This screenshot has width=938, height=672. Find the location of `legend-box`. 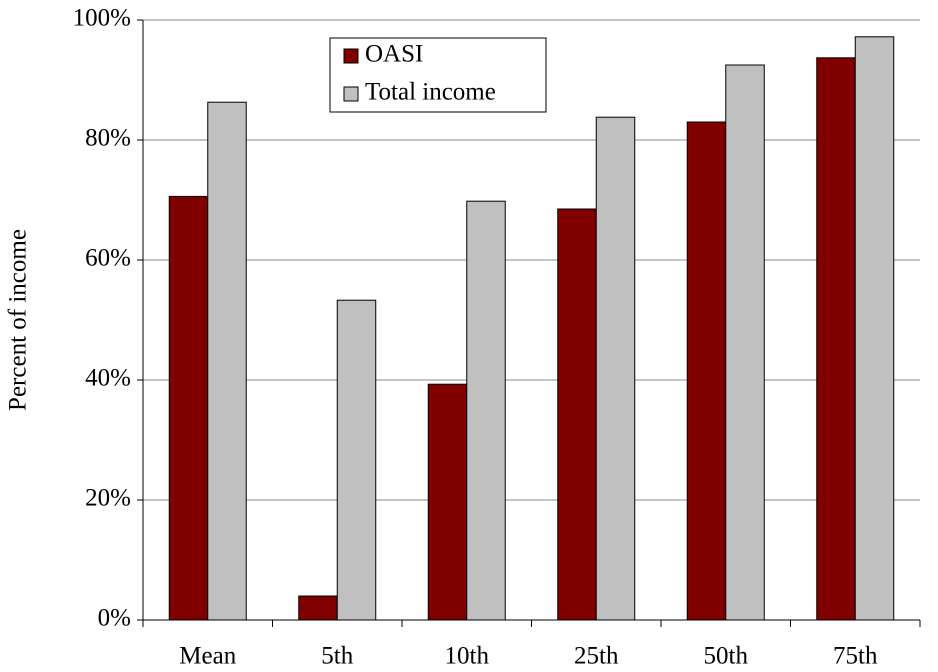

legend-box is located at coordinates (438, 75).